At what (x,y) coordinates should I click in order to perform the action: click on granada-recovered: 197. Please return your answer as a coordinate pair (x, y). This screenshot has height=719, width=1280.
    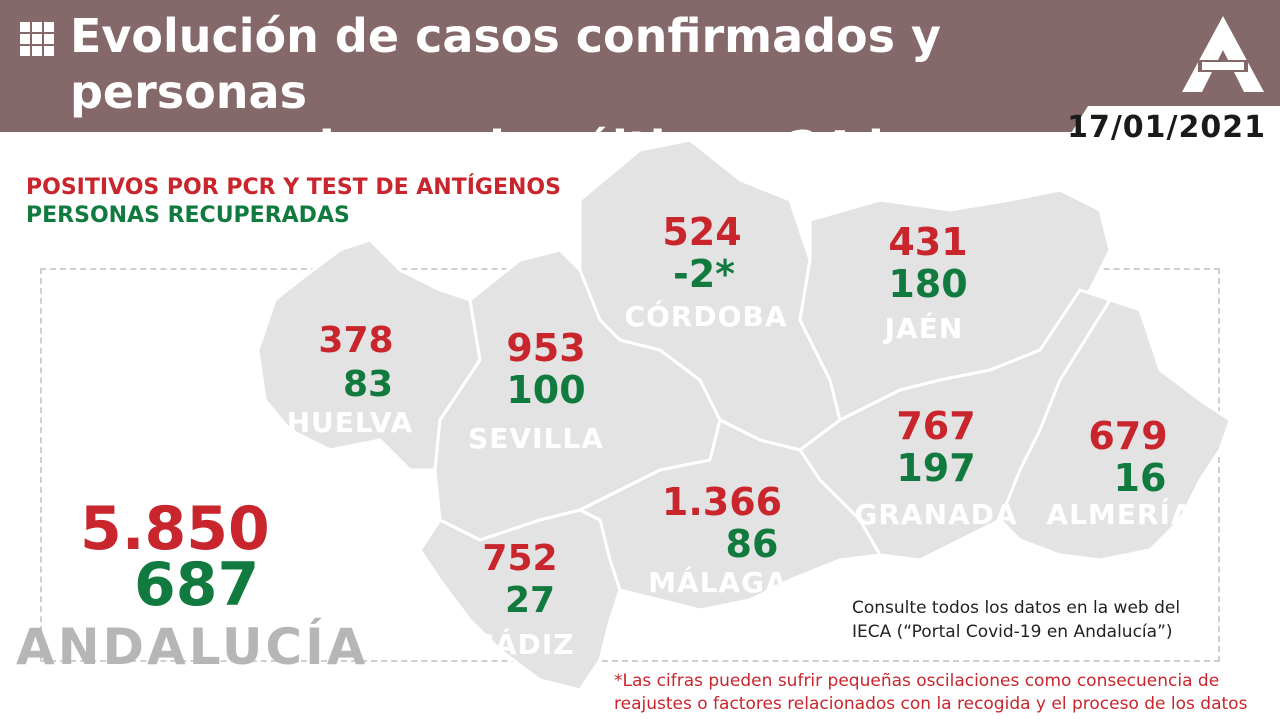
    Looking at the image, I should click on (936, 468).